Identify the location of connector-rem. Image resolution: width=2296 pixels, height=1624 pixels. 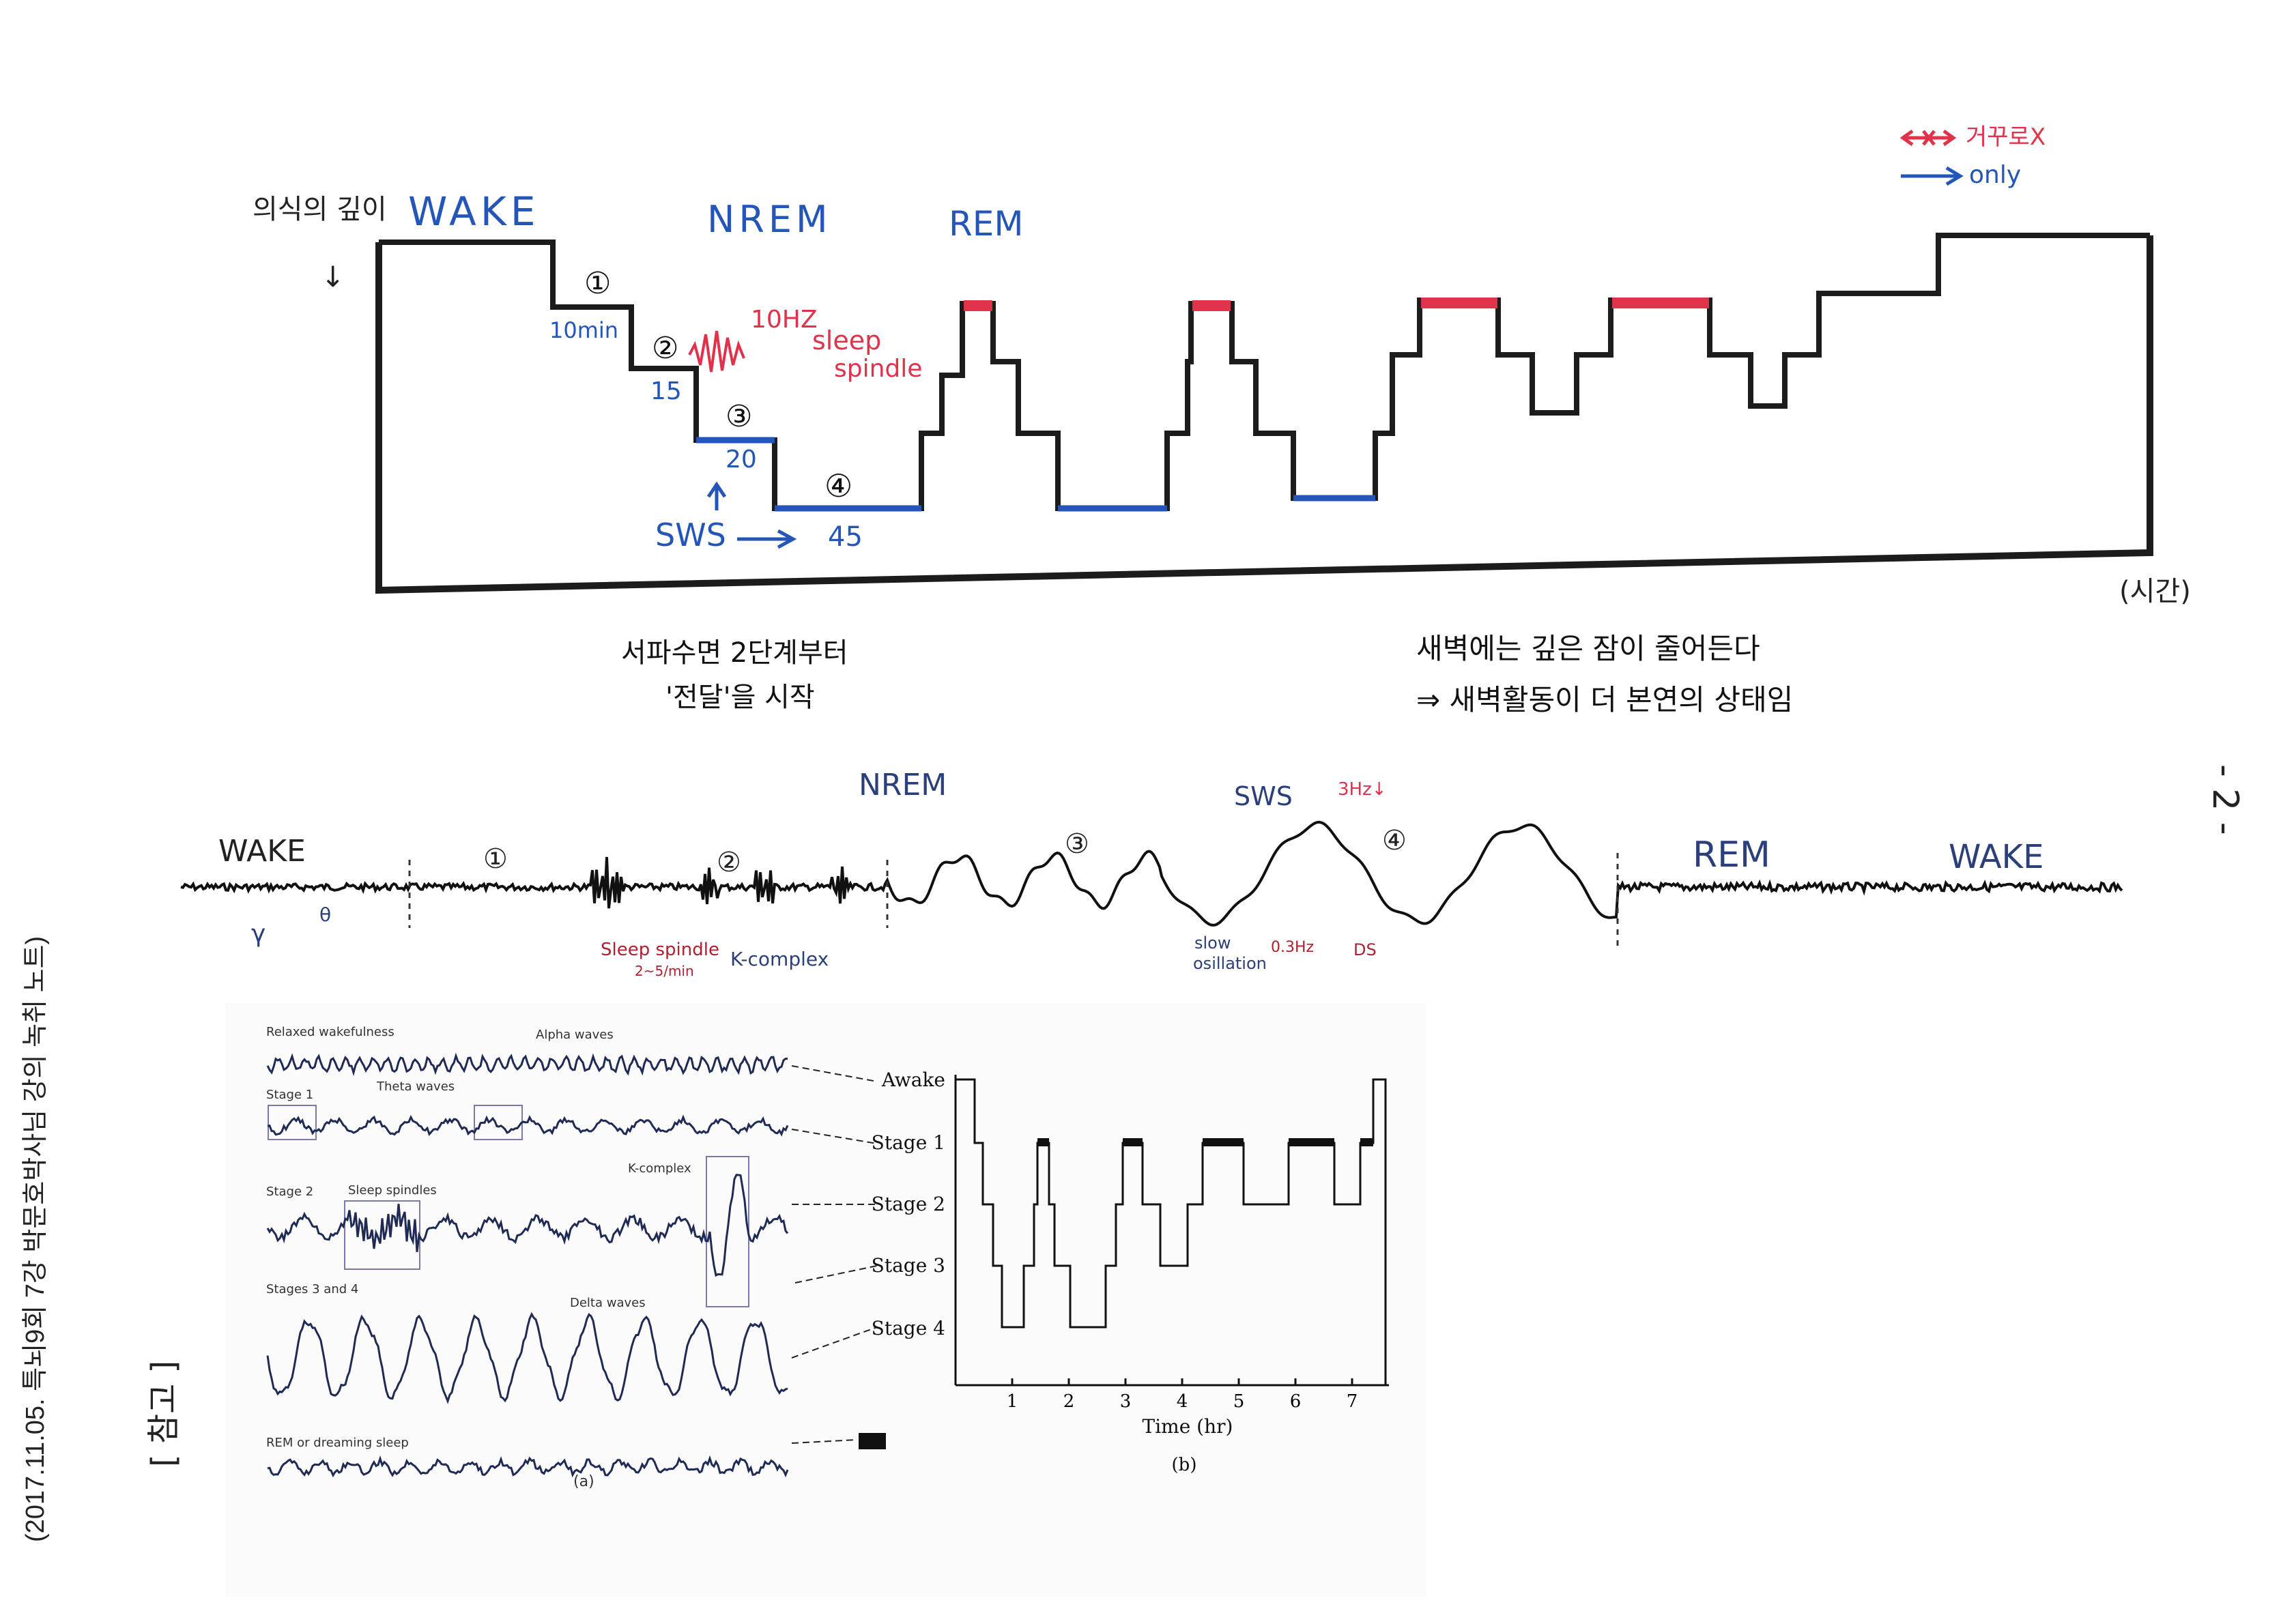
(824, 1441).